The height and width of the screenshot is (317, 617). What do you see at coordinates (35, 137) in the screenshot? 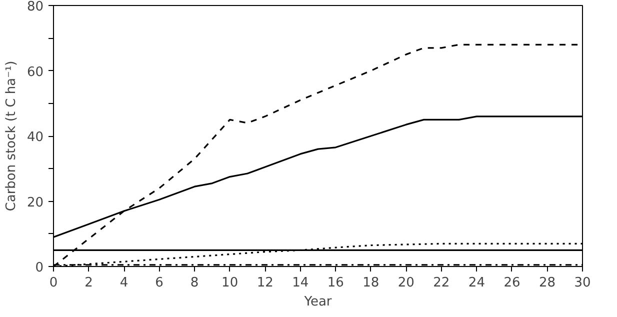
I see `y-tick-label: 40` at bounding box center [35, 137].